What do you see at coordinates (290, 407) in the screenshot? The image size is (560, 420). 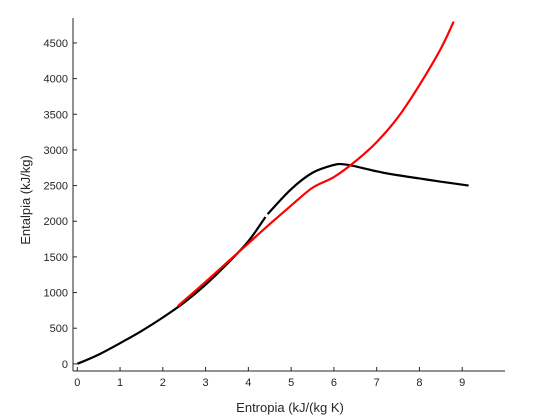 I see `x-axis-label: Entropia (kJ/(kg K)` at bounding box center [290, 407].